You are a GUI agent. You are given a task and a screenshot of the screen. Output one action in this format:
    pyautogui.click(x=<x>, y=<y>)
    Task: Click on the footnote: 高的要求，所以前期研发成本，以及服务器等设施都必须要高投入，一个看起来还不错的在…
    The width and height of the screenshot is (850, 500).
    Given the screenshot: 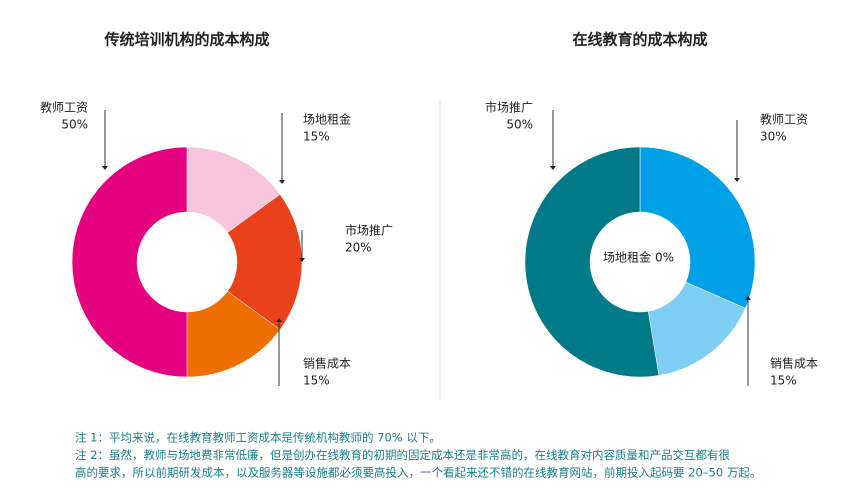 What is the action you would take?
    pyautogui.click(x=418, y=473)
    